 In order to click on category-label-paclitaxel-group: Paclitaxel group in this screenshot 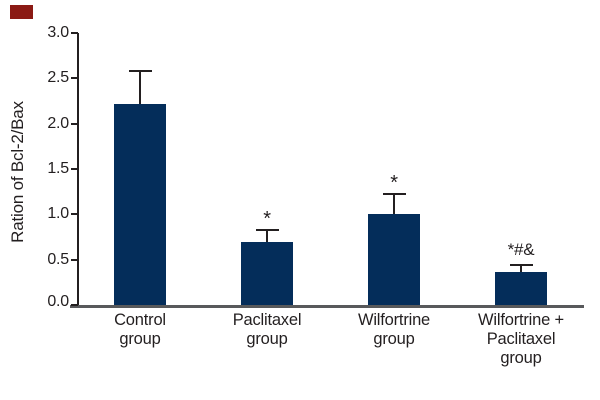, I will do `click(267, 329)`.